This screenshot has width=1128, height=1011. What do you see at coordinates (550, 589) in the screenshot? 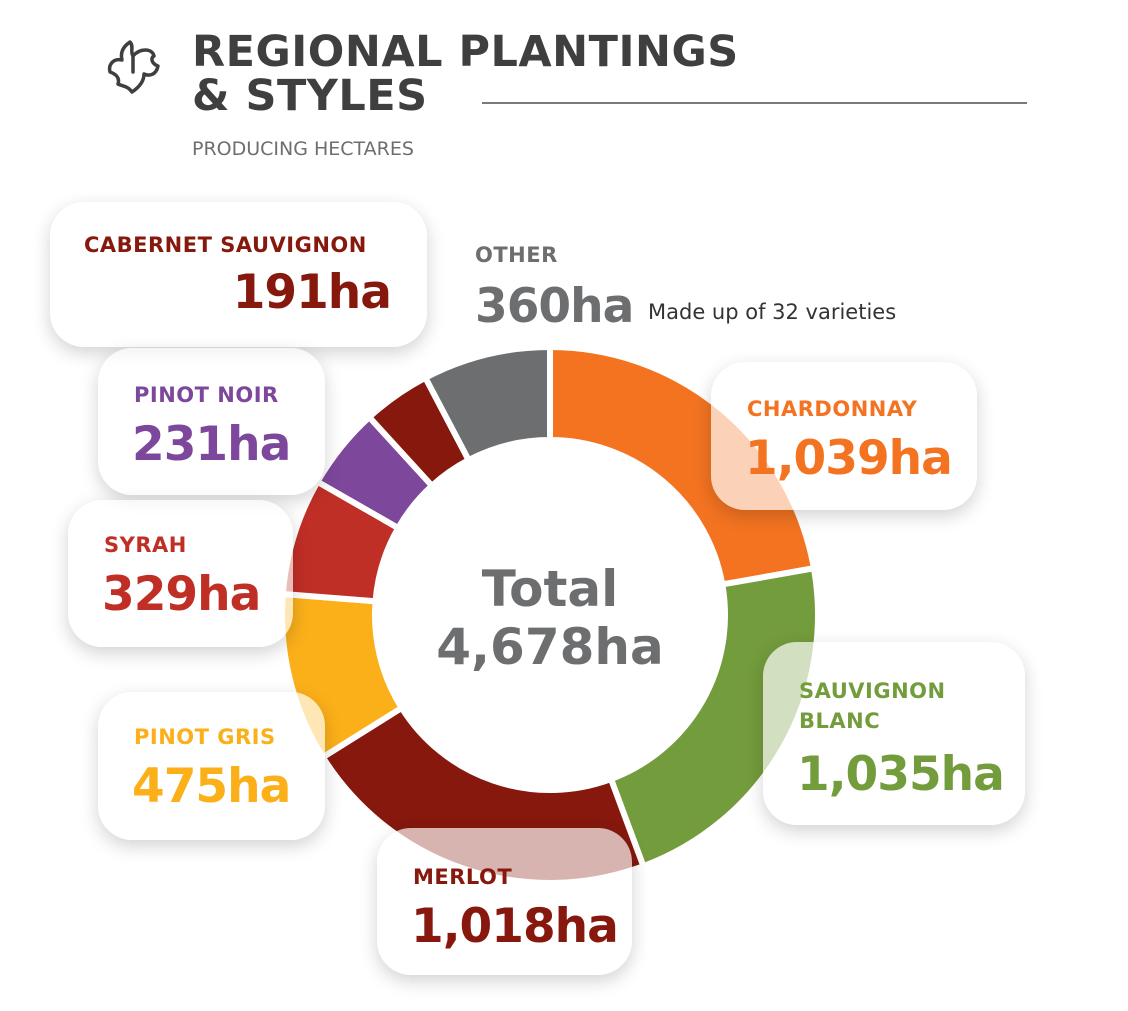
I see `total-label: Total` at bounding box center [550, 589].